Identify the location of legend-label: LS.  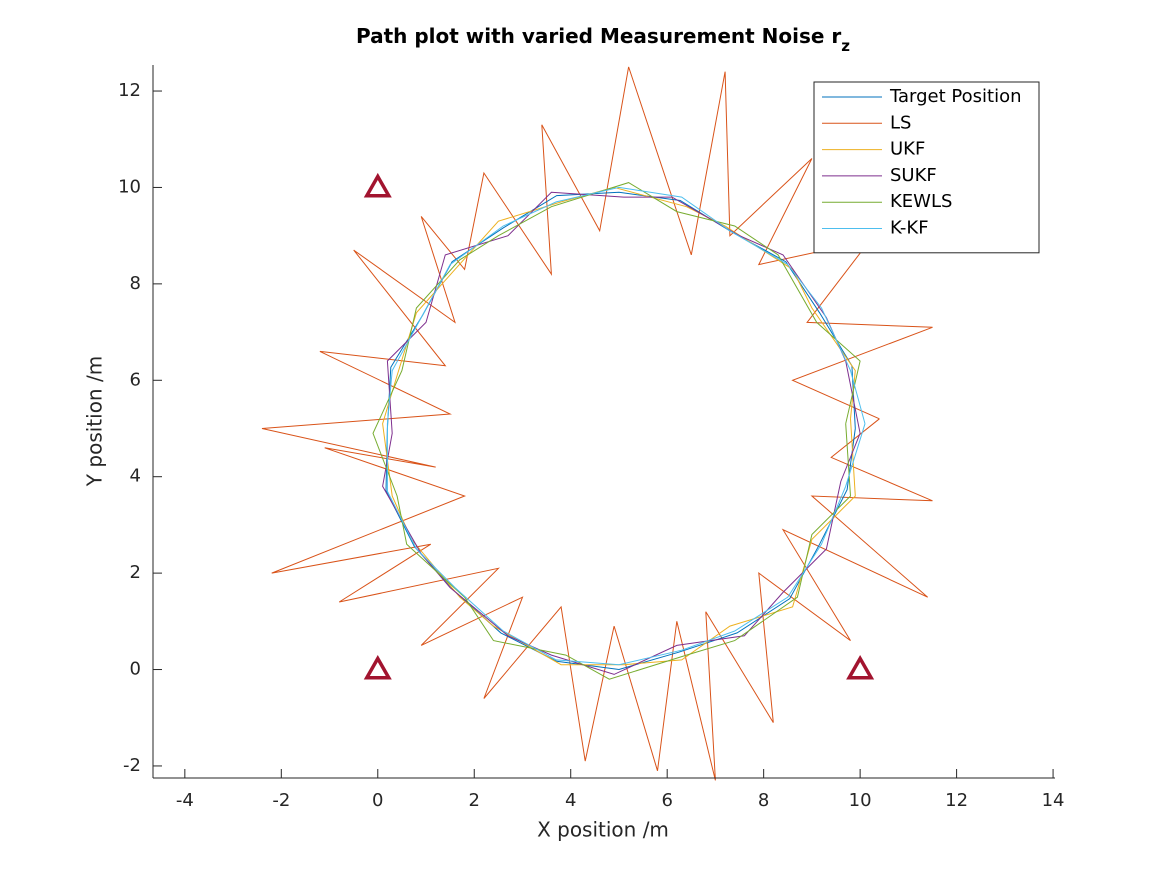
(900, 122).